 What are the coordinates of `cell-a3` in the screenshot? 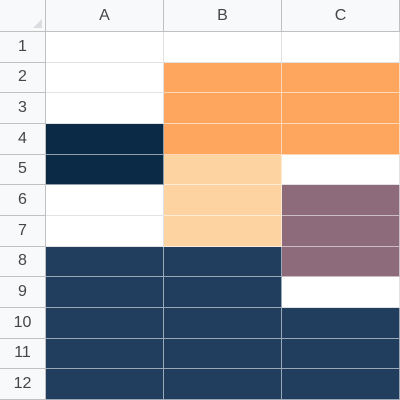 It's located at (105, 108).